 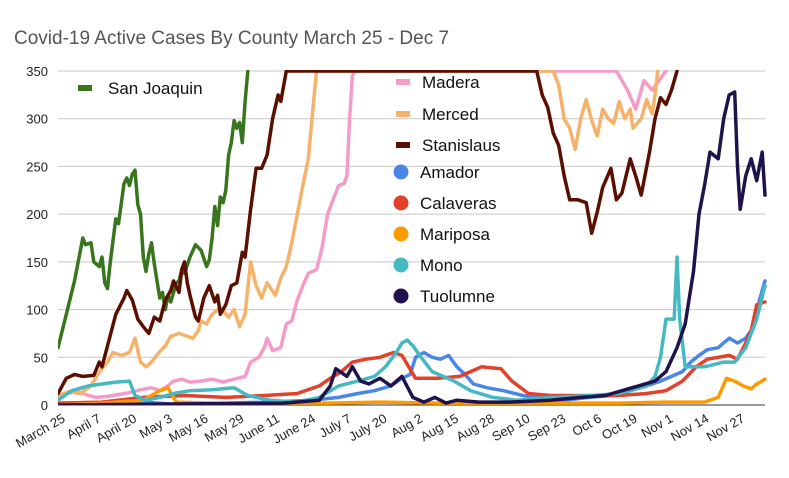 What do you see at coordinates (450, 114) in the screenshot?
I see `legend-label: Merced` at bounding box center [450, 114].